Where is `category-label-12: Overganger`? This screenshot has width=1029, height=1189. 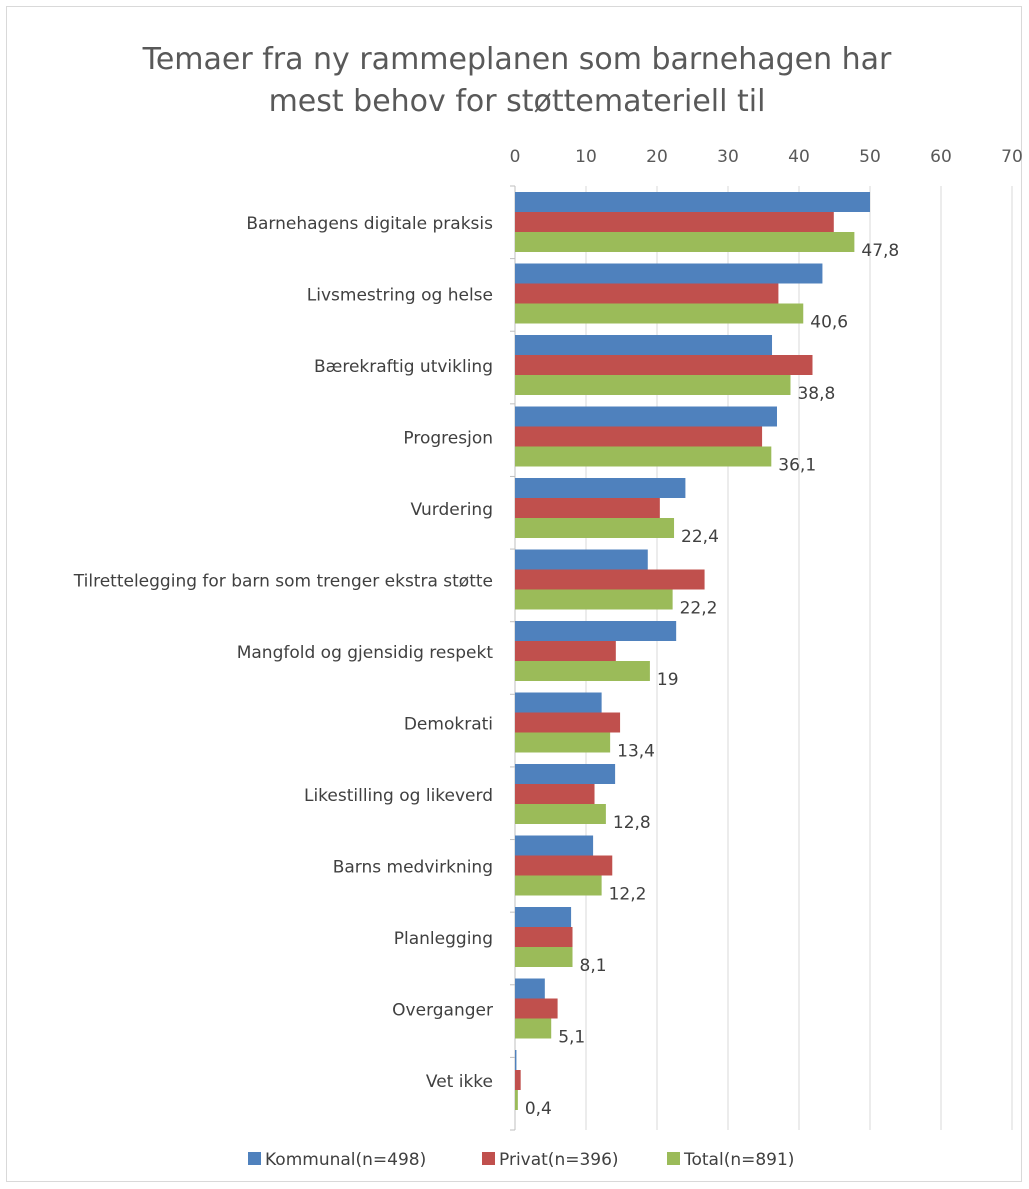
category-label-12: Overganger is located at coordinates (442, 1011).